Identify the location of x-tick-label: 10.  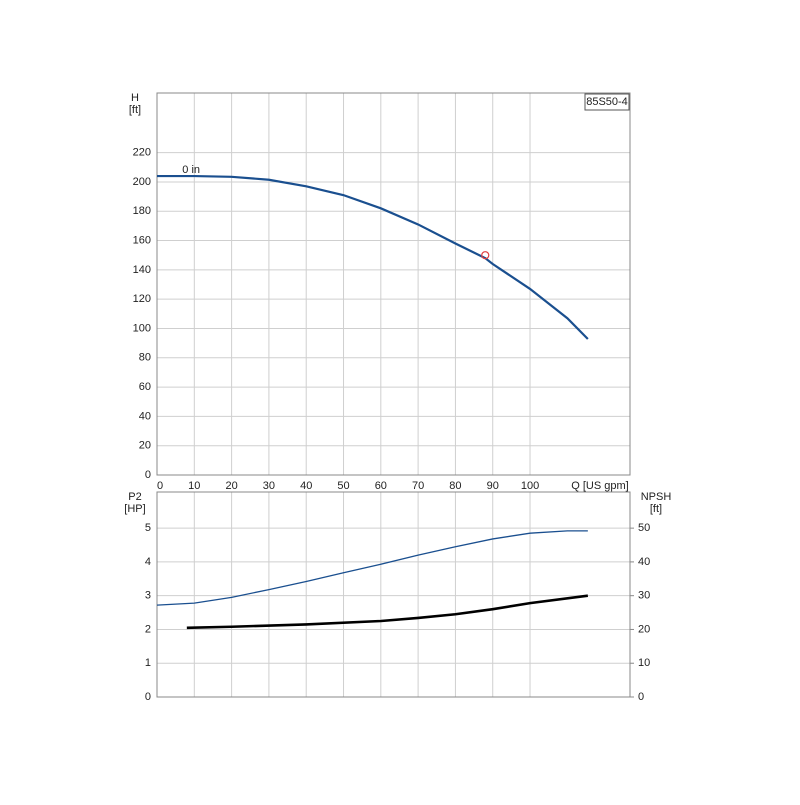
(194, 486).